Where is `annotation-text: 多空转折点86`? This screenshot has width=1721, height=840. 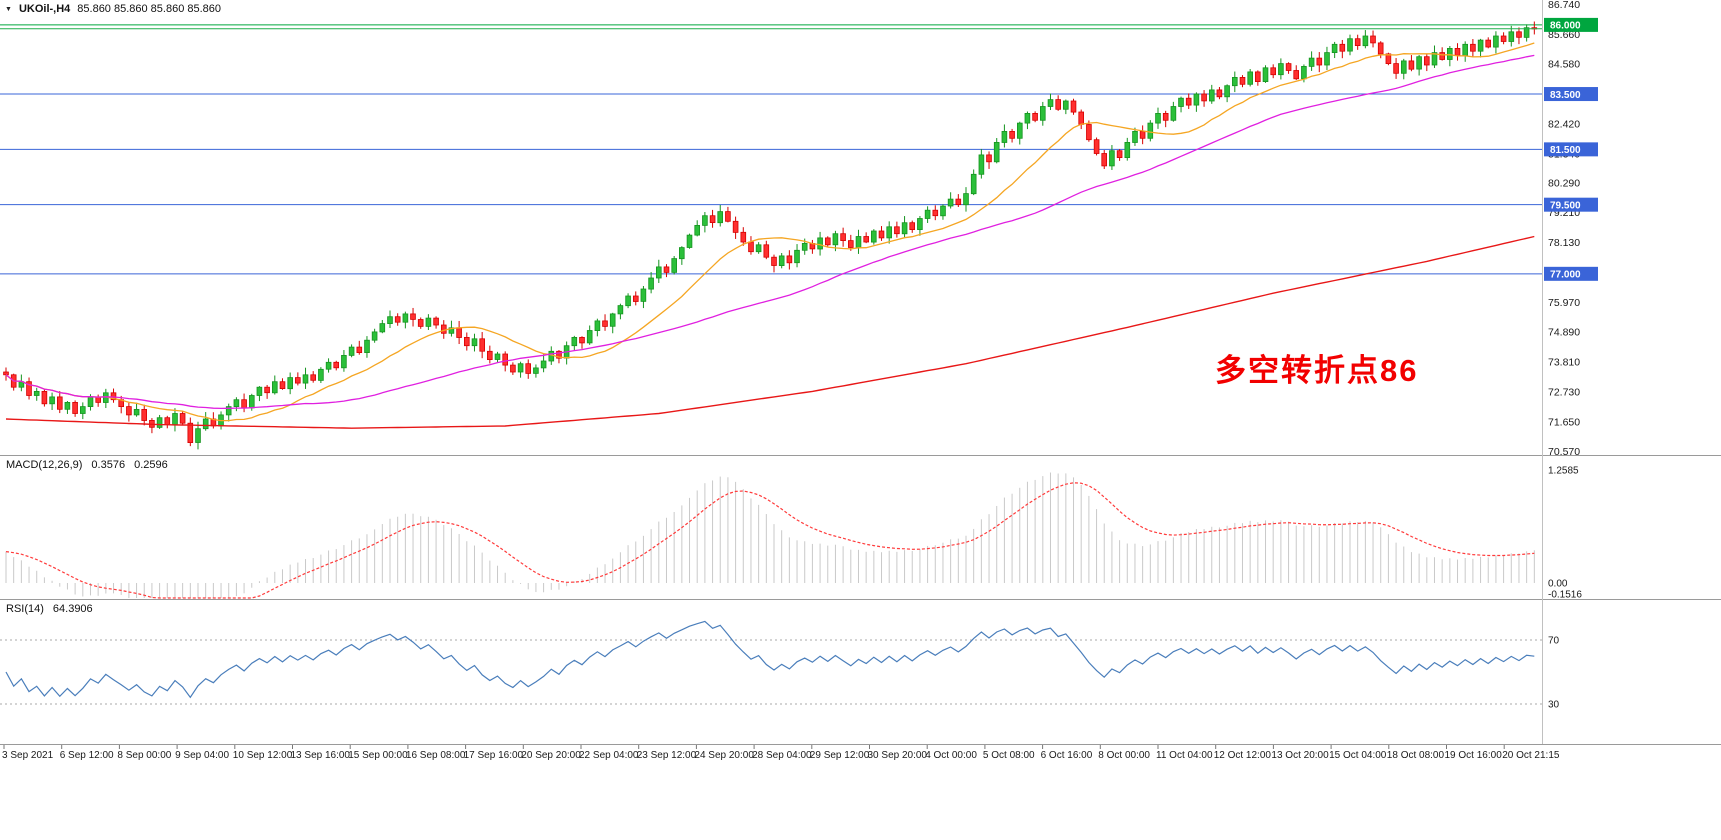
annotation-text: 多空转折点86 is located at coordinates (1317, 370).